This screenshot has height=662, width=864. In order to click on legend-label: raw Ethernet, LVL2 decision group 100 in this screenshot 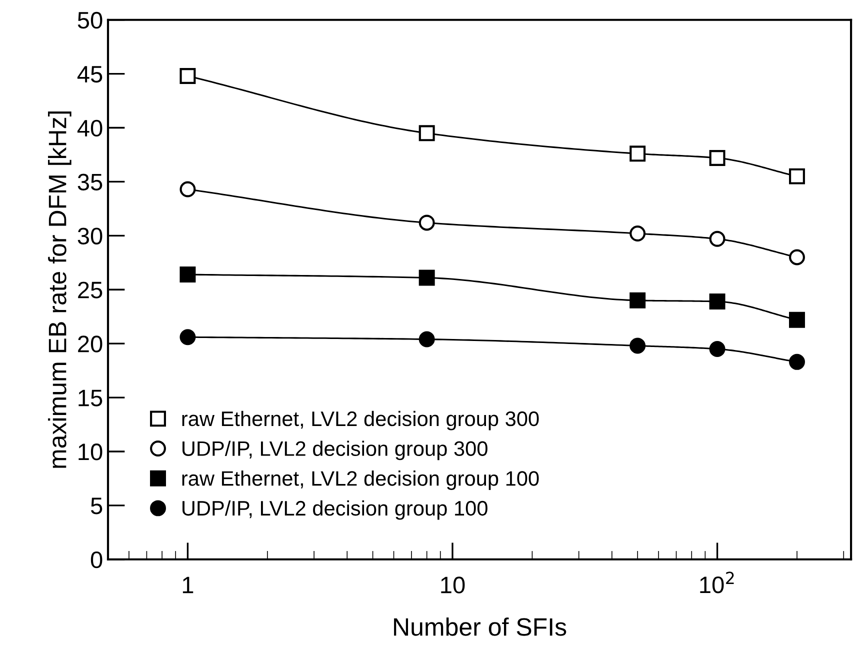, I will do `click(360, 480)`.